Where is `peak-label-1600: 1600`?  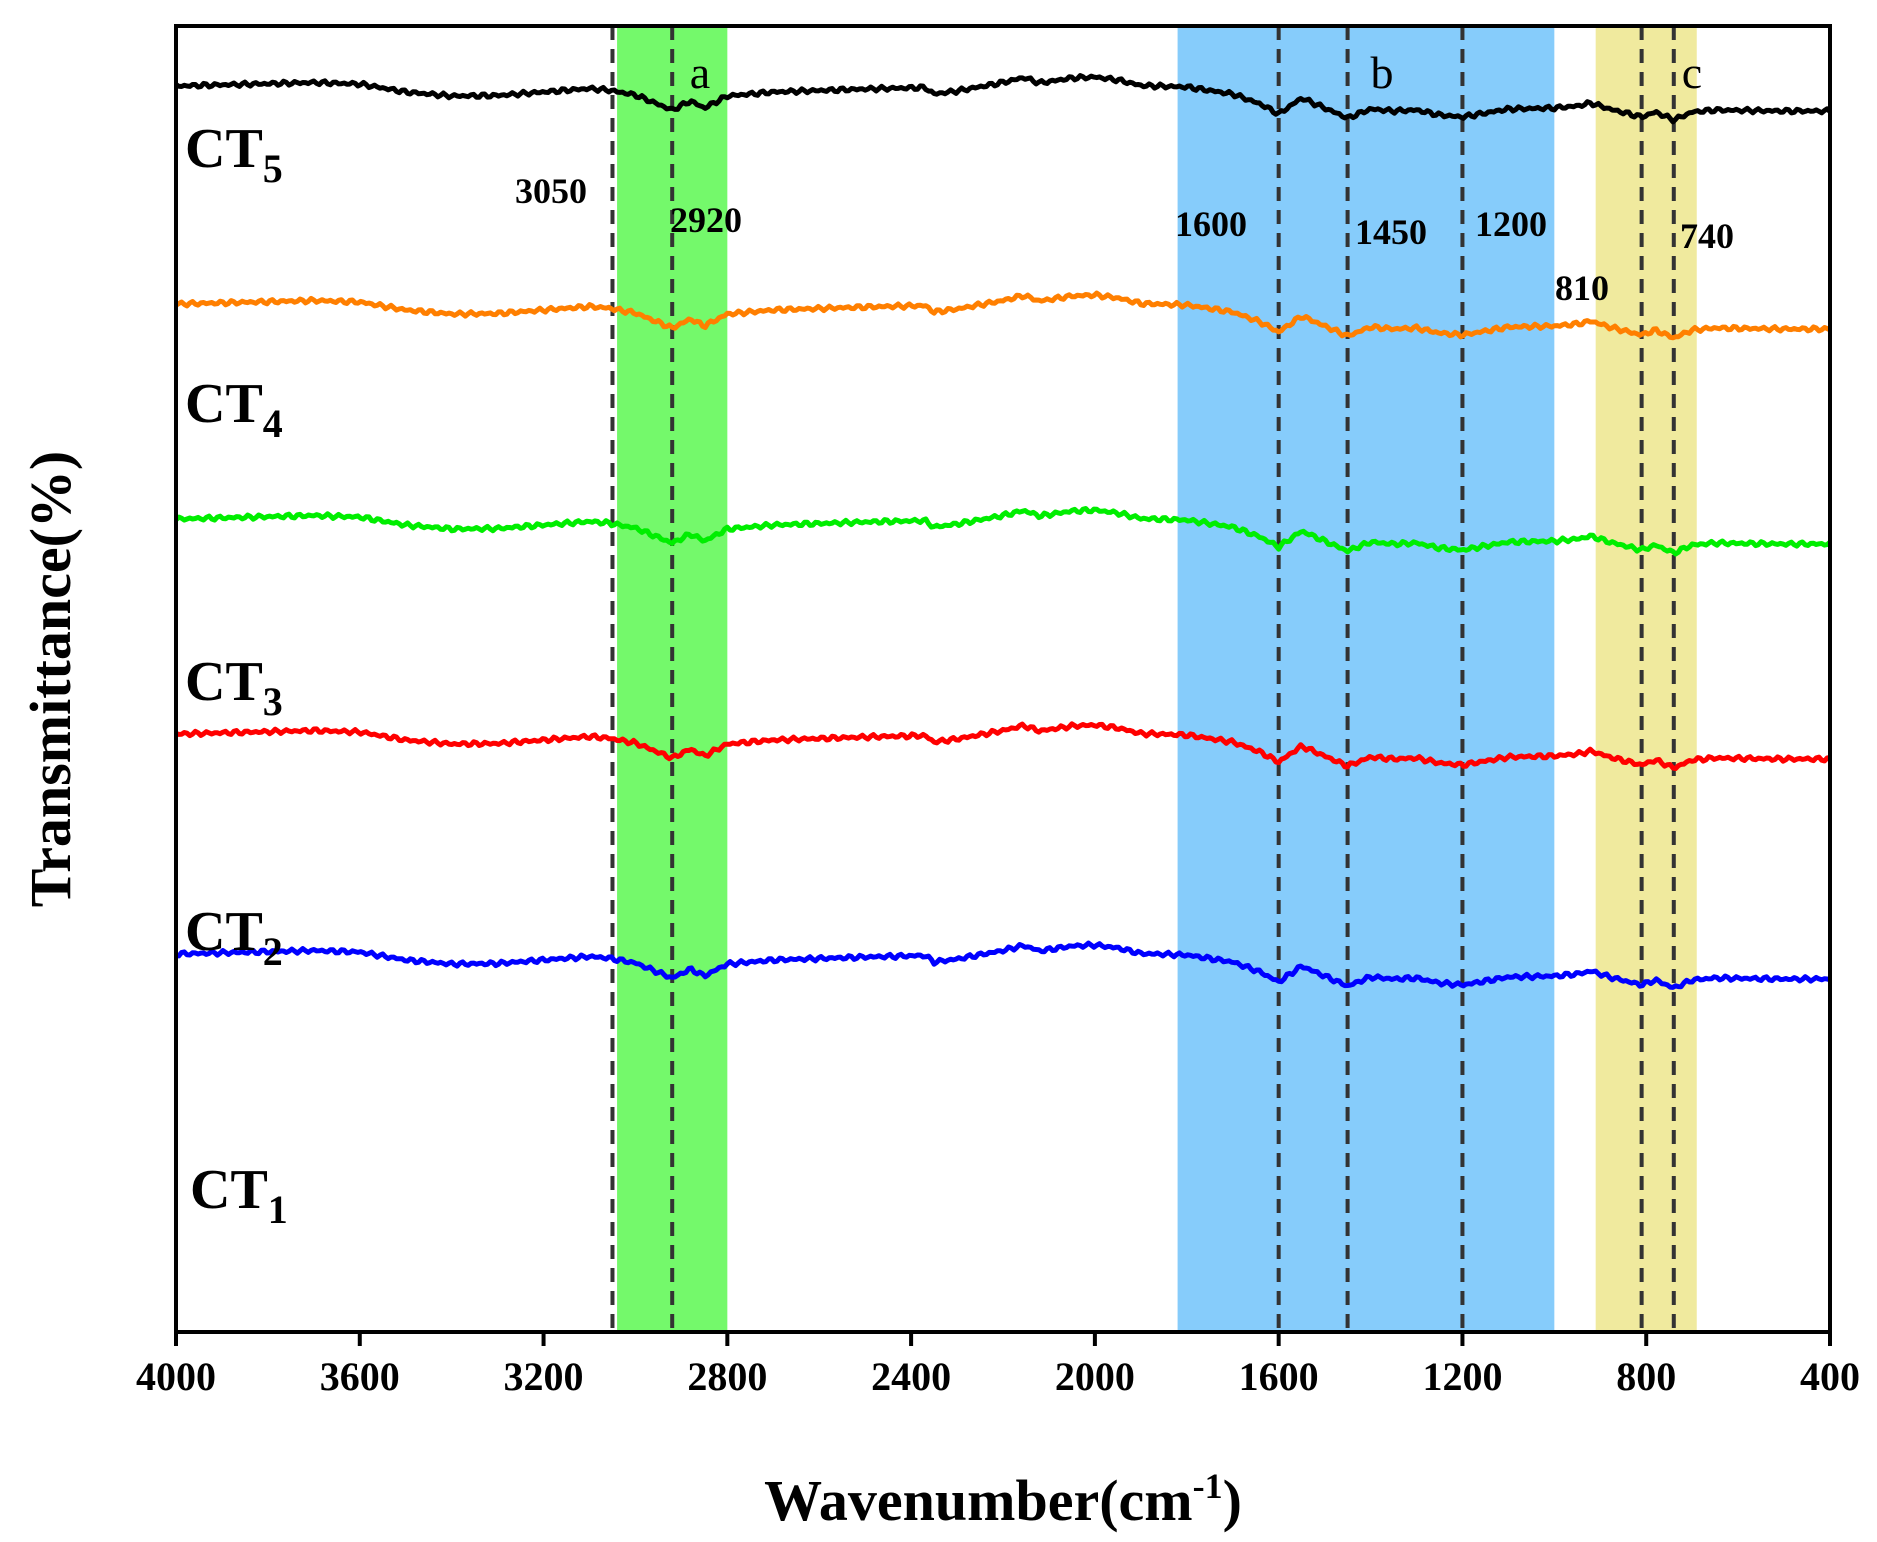 peak-label-1600: 1600 is located at coordinates (1211, 224).